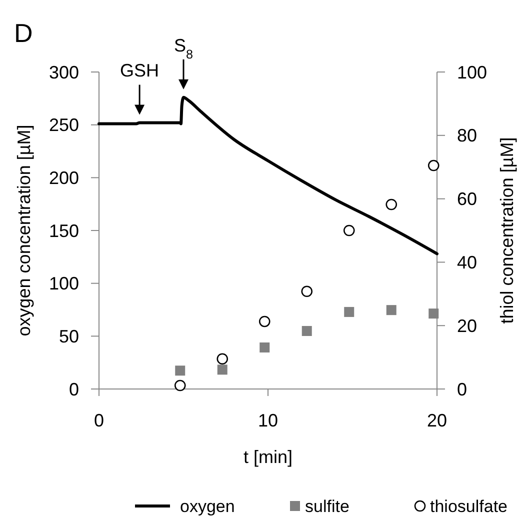 The height and width of the screenshot is (525, 528). Describe the element at coordinates (63, 125) in the screenshot. I see `y-tick-label: 250` at that location.